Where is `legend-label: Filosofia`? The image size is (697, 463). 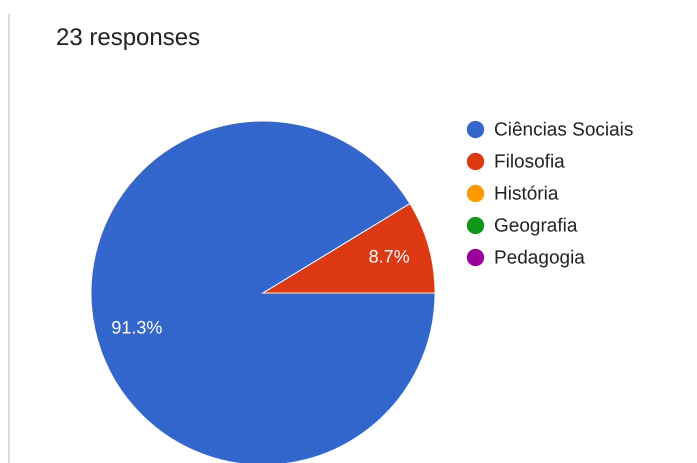
legend-label: Filosofia is located at coordinates (530, 162).